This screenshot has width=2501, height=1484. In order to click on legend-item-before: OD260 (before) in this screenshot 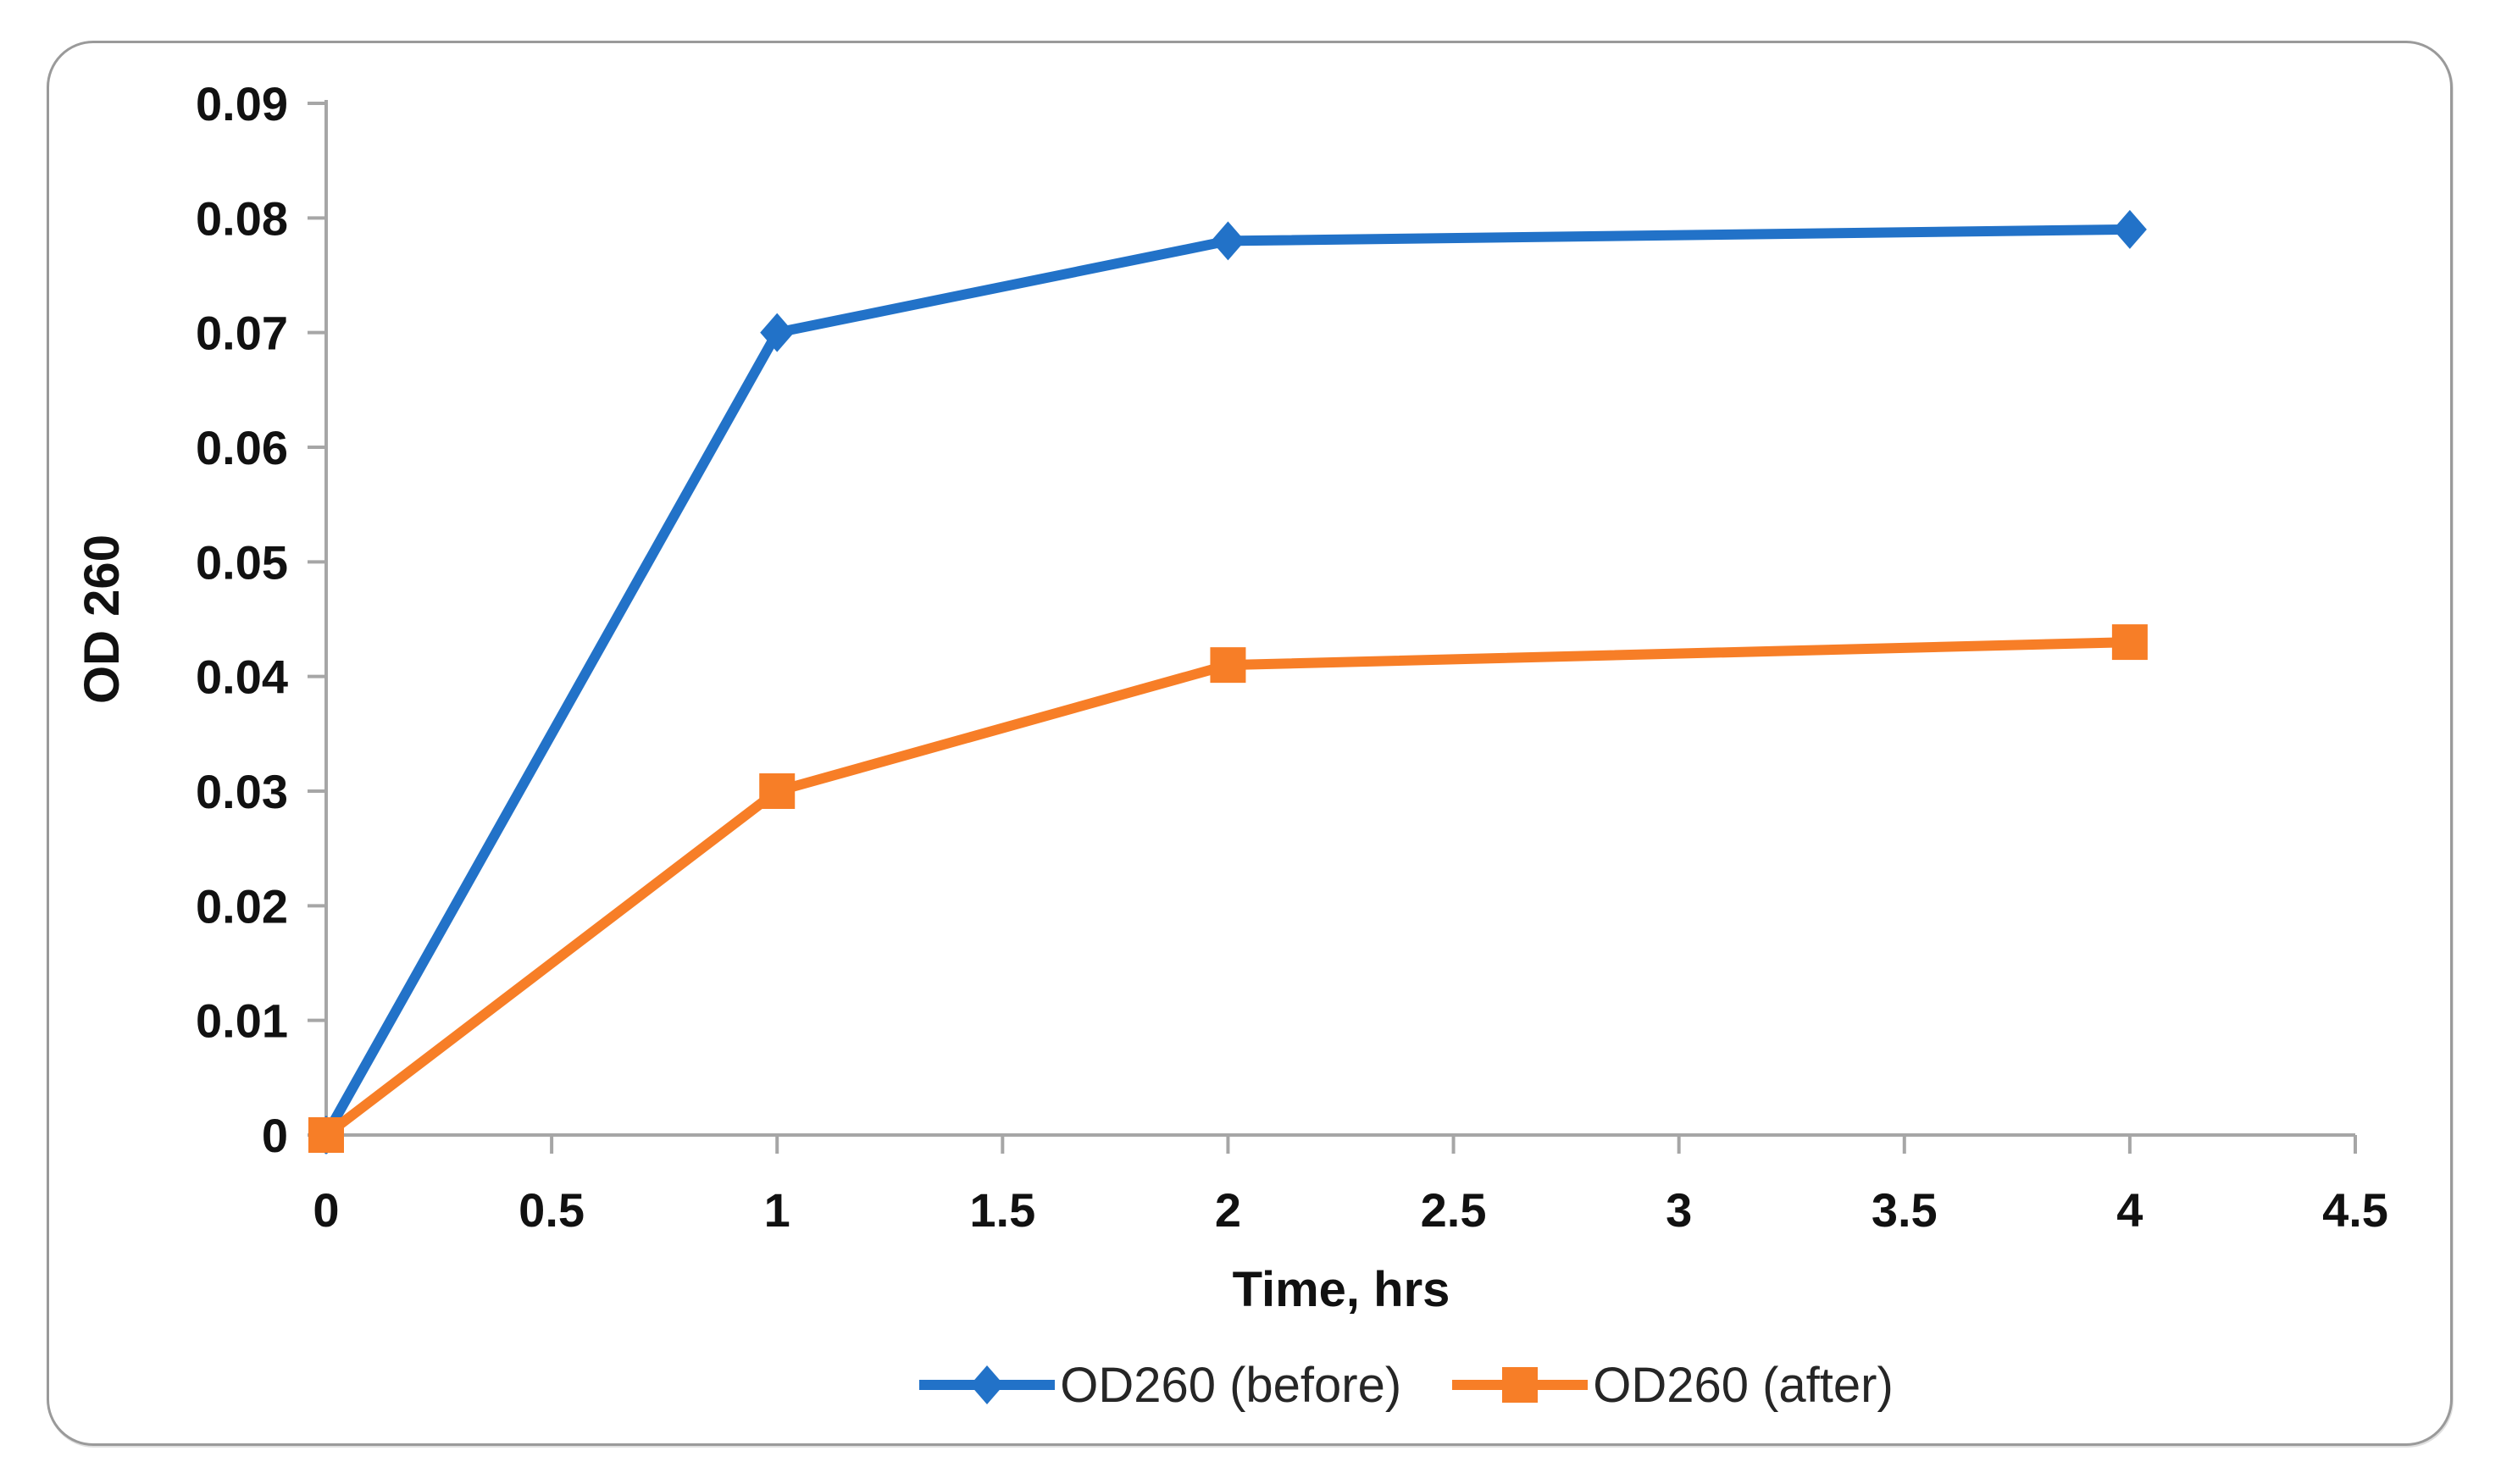, I will do `click(1160, 1385)`.